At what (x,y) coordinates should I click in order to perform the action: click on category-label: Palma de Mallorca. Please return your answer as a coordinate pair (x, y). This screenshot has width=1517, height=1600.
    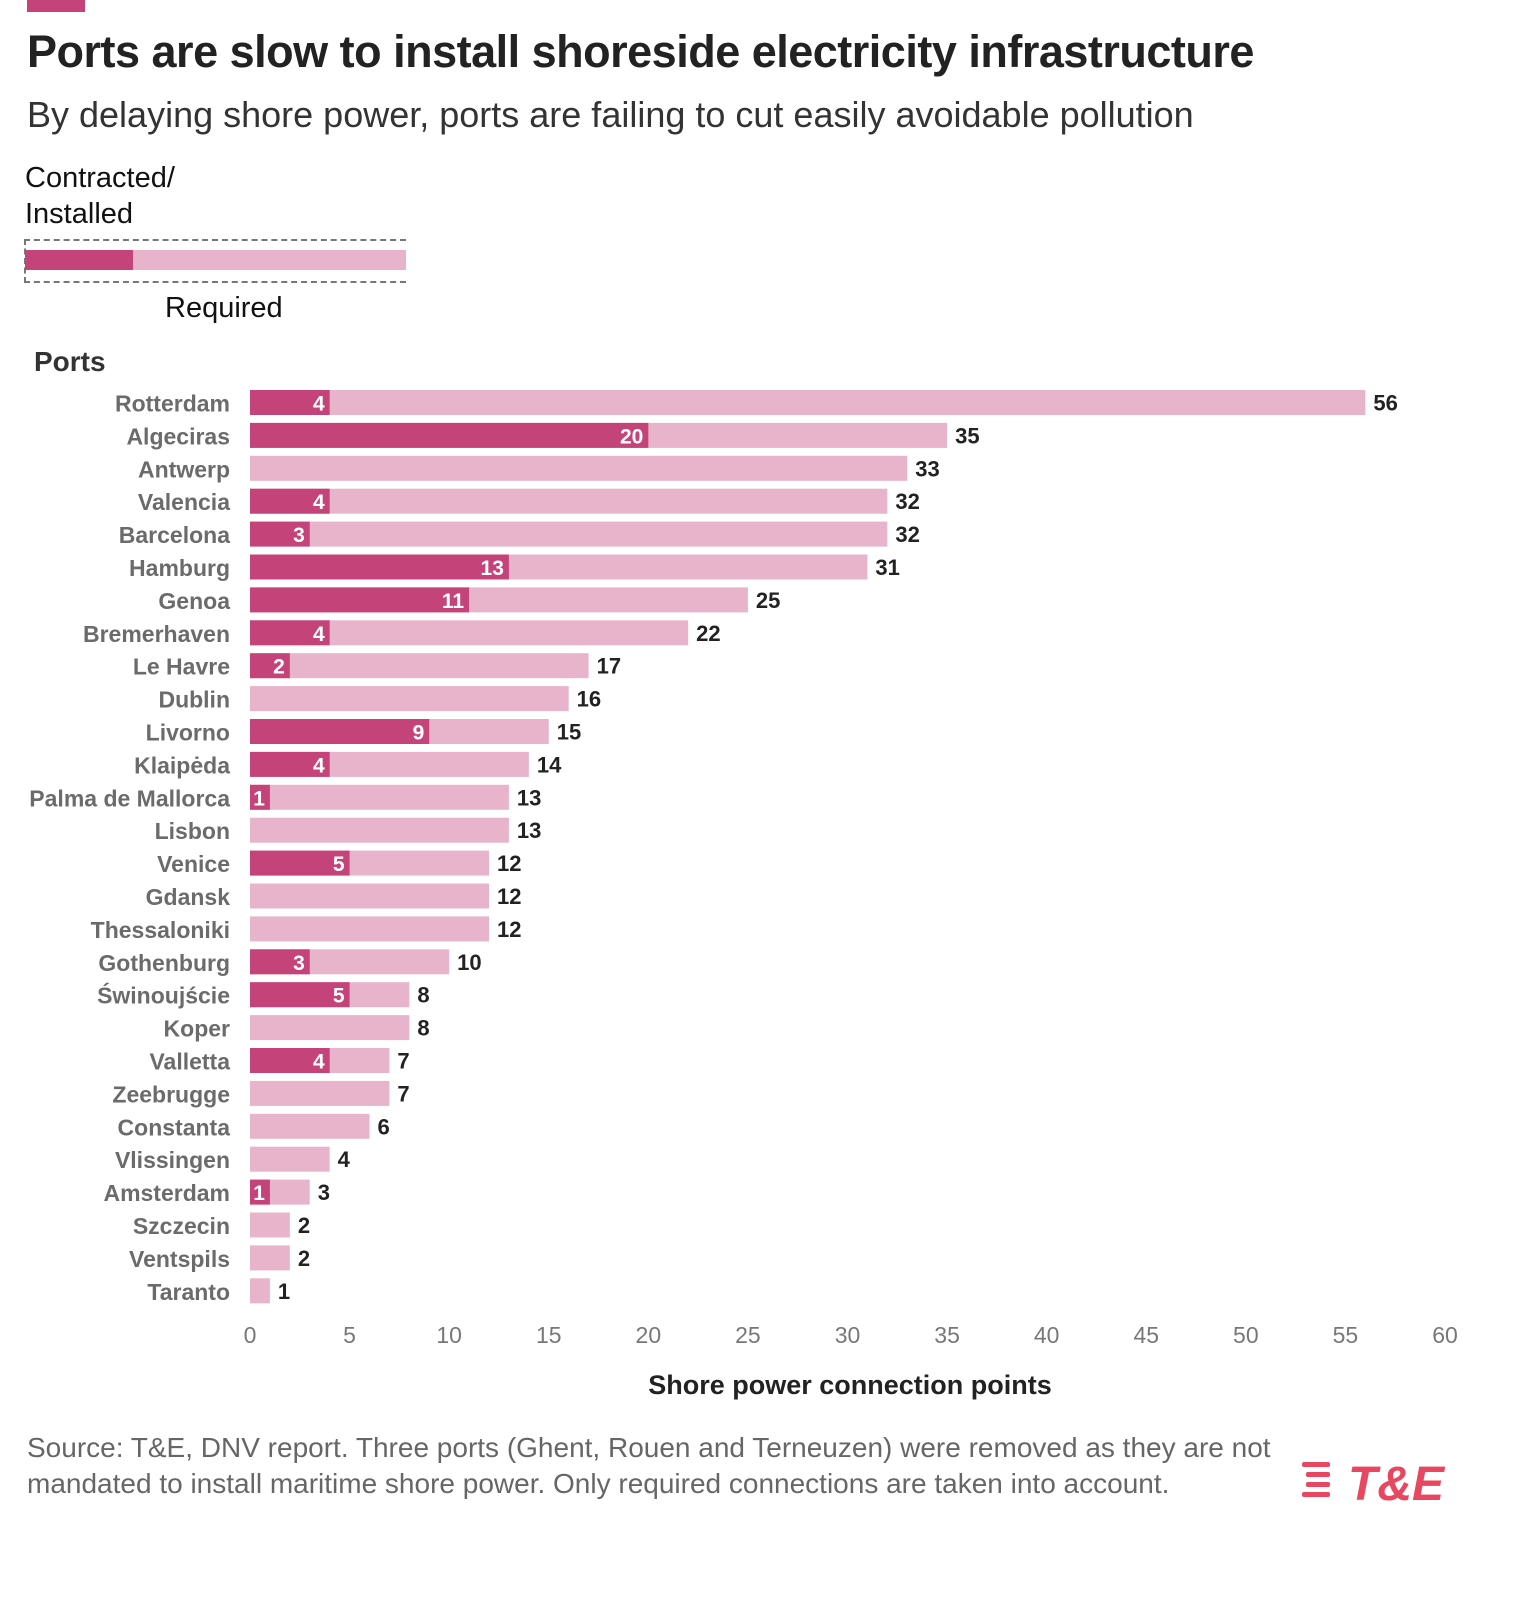
    Looking at the image, I should click on (129, 798).